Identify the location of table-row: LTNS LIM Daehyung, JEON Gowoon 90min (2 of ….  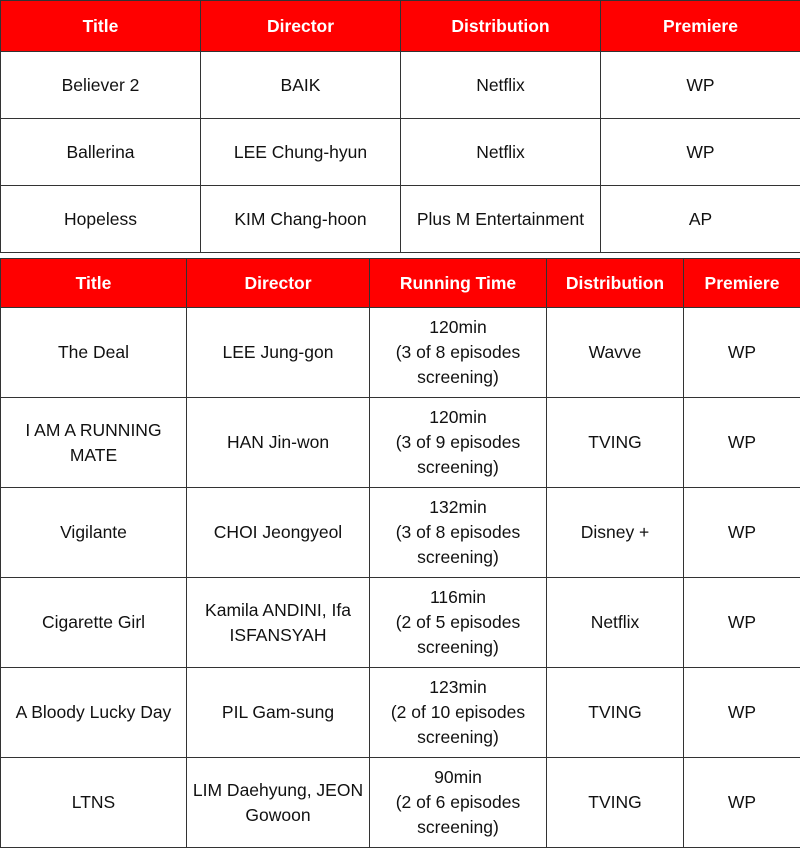
(400, 802).